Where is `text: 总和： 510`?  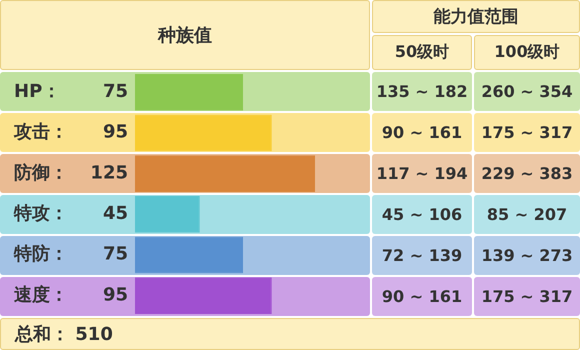
text: 总和： 510 is located at coordinates (290, 334).